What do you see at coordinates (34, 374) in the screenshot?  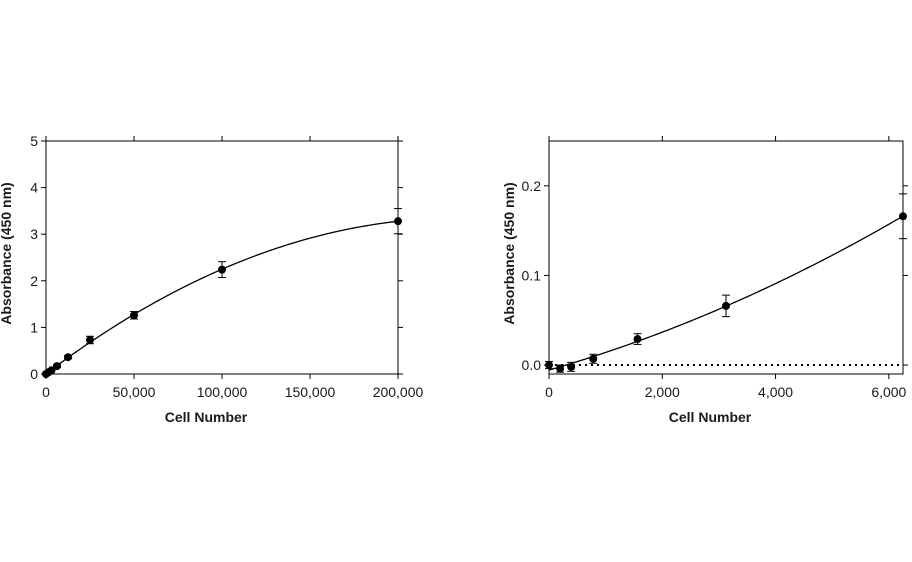 I see `y-tick-label: 0` at bounding box center [34, 374].